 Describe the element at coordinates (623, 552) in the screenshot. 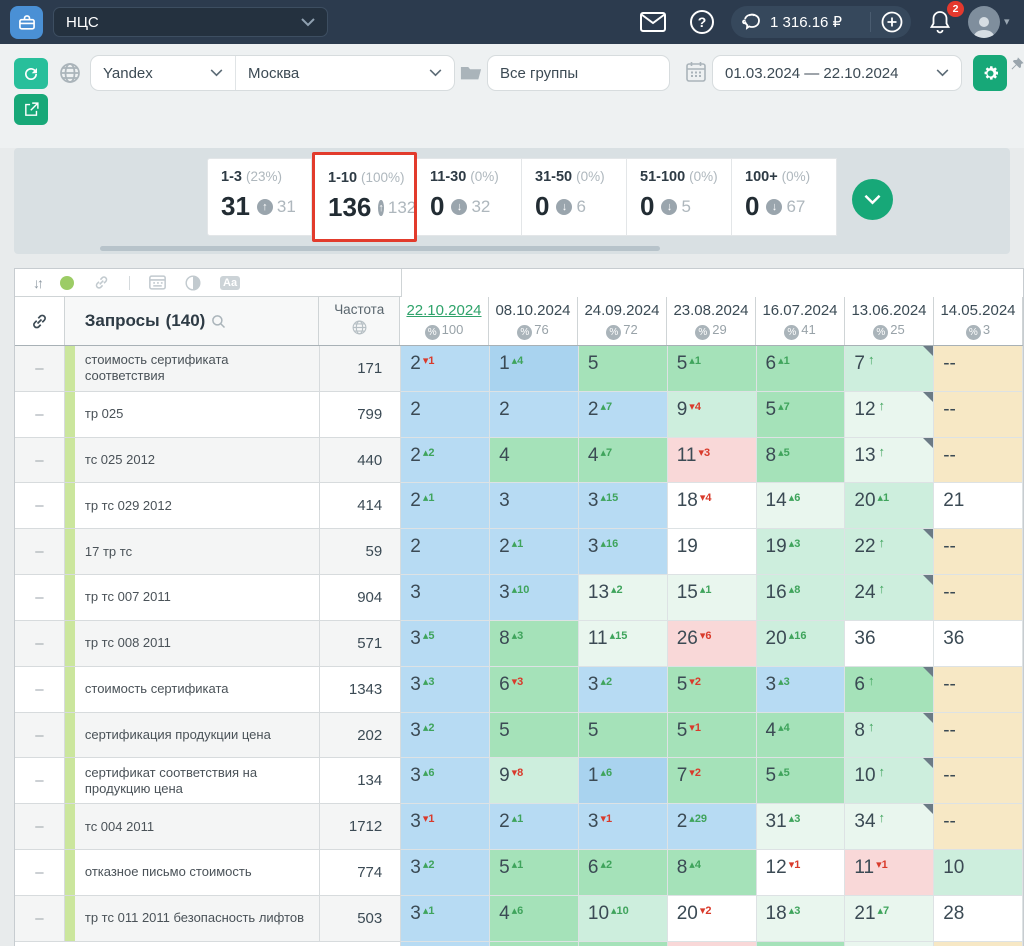

I see `position-cell: 3 ▴16` at that location.